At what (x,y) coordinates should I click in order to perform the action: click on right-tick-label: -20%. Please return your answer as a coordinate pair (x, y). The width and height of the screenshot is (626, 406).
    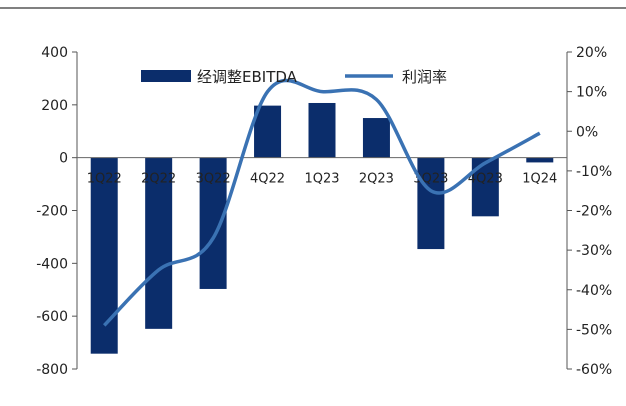
    Looking at the image, I should click on (594, 212).